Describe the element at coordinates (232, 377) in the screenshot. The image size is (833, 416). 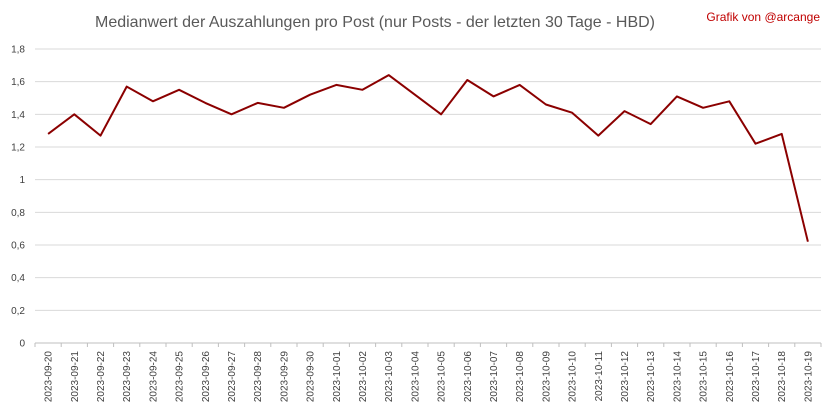
I see `x-tick-label: 2023-09-27` at that location.